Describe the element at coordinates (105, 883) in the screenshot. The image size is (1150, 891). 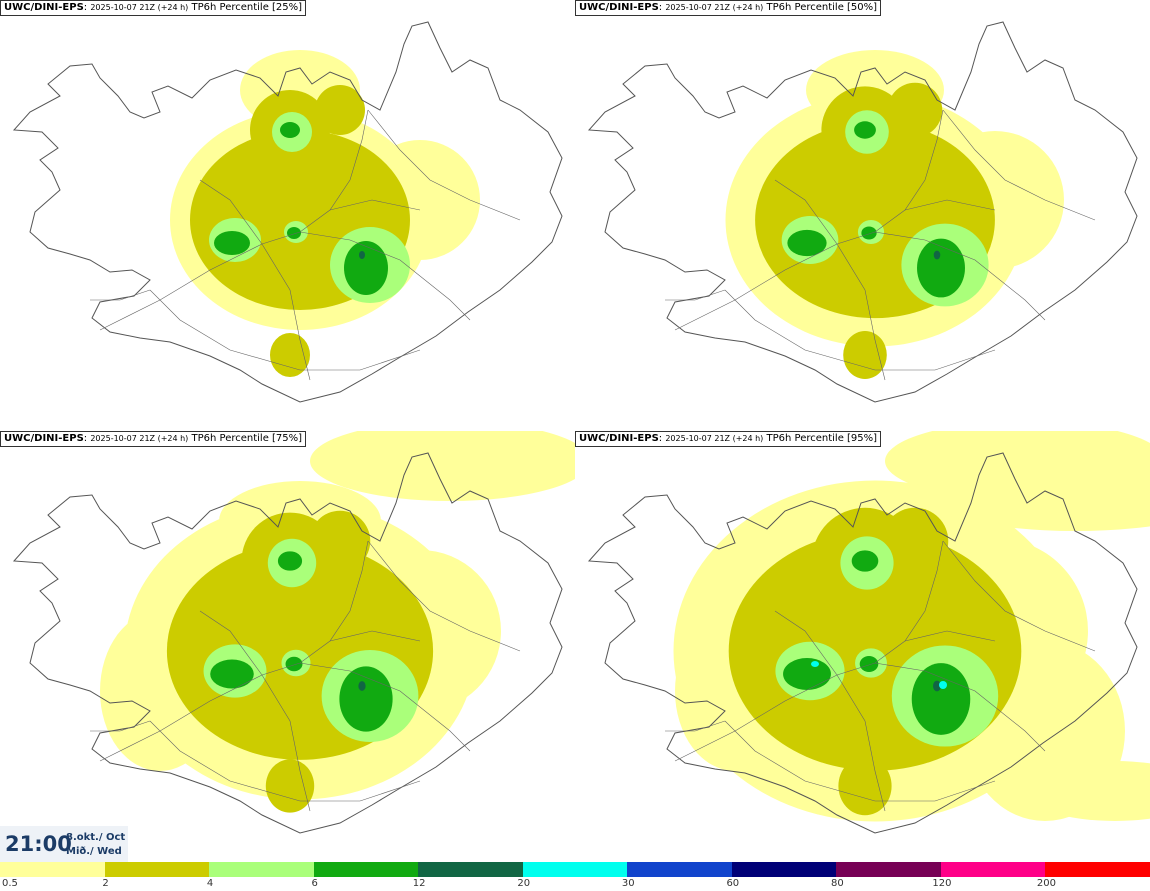
I see `legend-tick-label: 2` at that location.